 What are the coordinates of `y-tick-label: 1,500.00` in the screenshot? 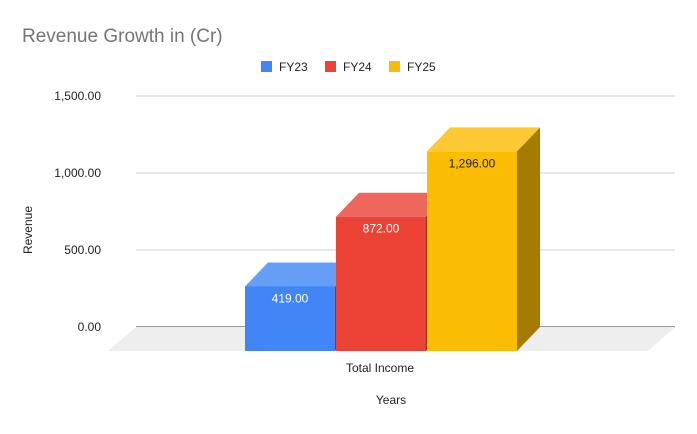 It's located at (77, 96).